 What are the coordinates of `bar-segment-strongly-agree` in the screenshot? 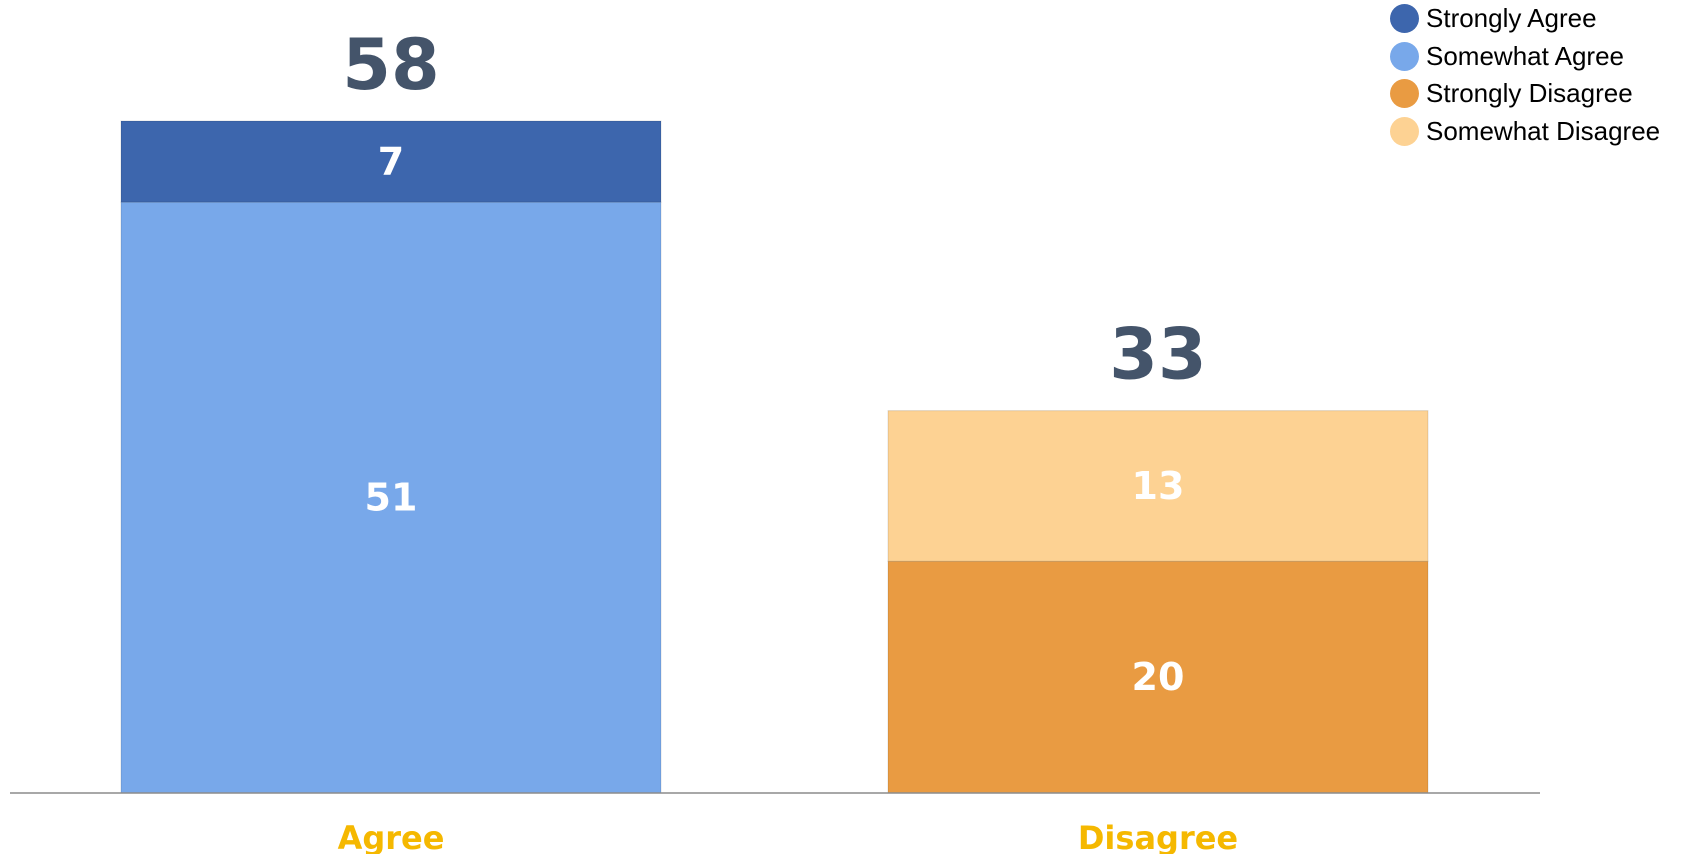 It's located at (391, 161).